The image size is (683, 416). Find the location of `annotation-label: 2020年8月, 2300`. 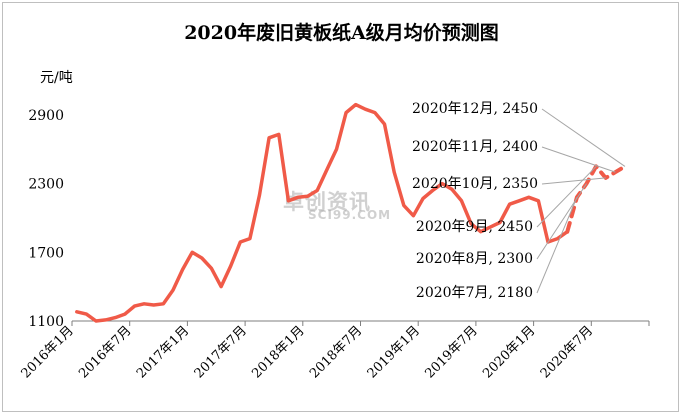

annotation-label: 2020年8月, 2300 is located at coordinates (474, 259).